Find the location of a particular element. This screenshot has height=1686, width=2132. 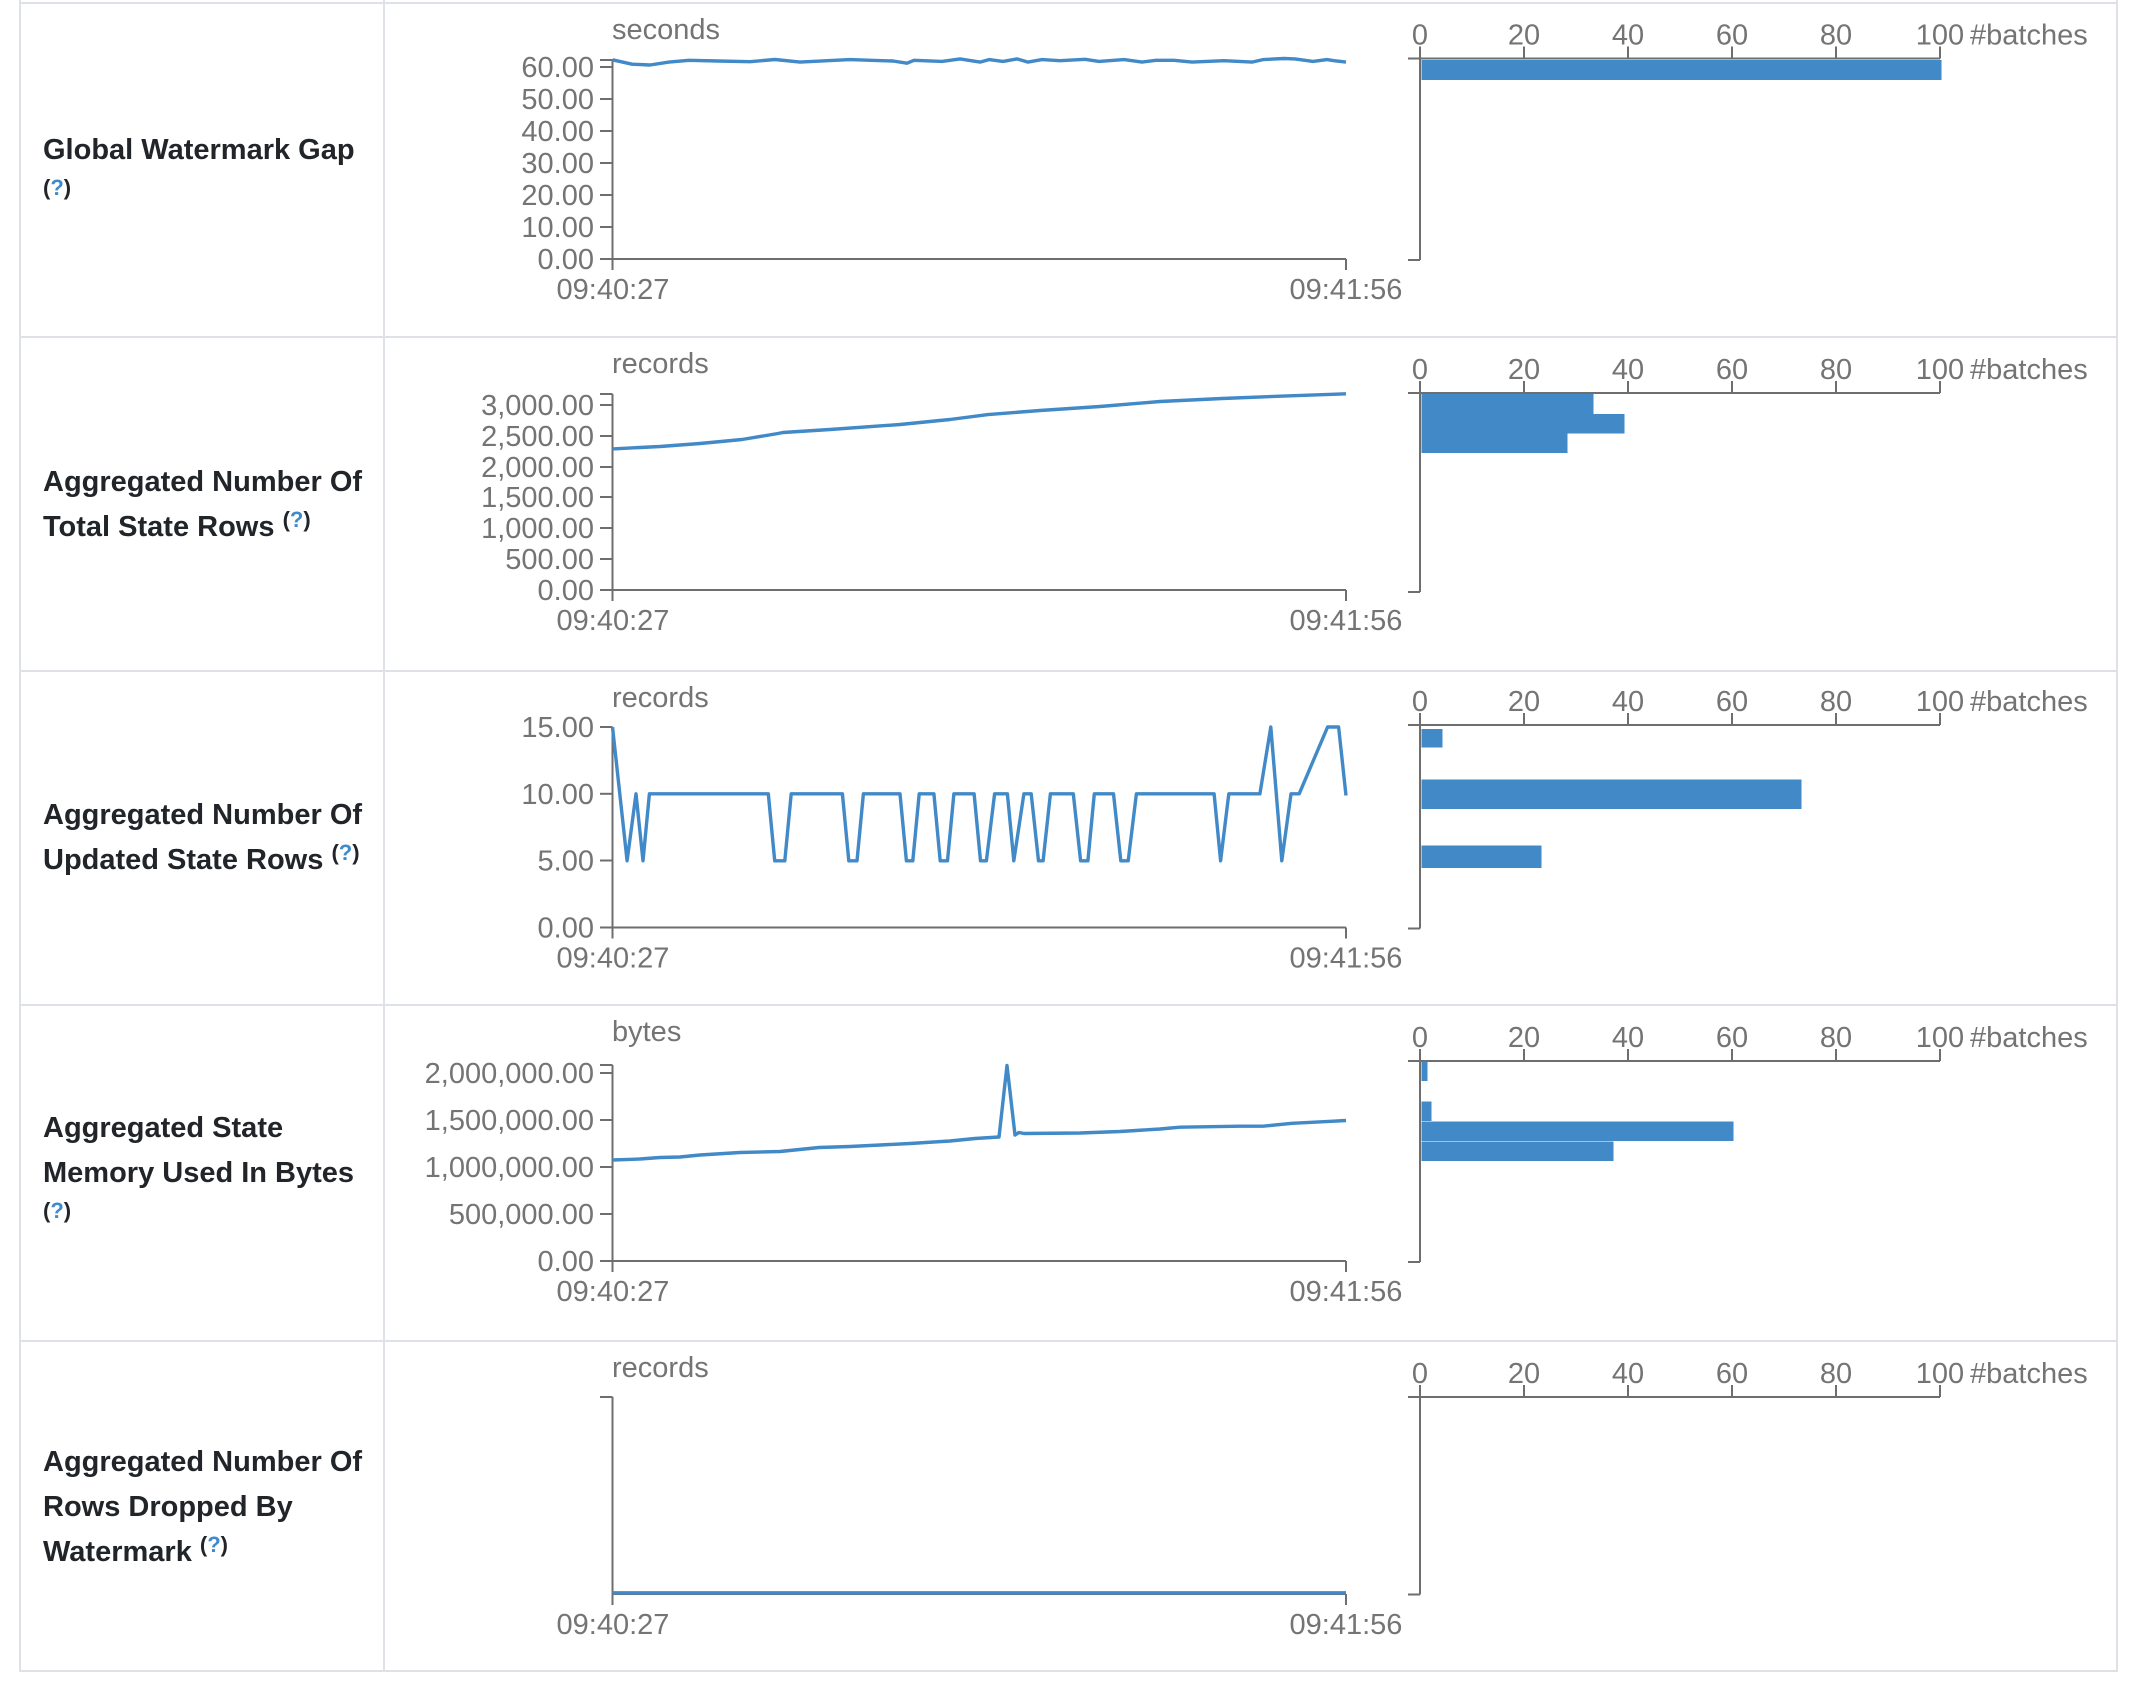

svg-text: 40.00 is located at coordinates (557, 132).